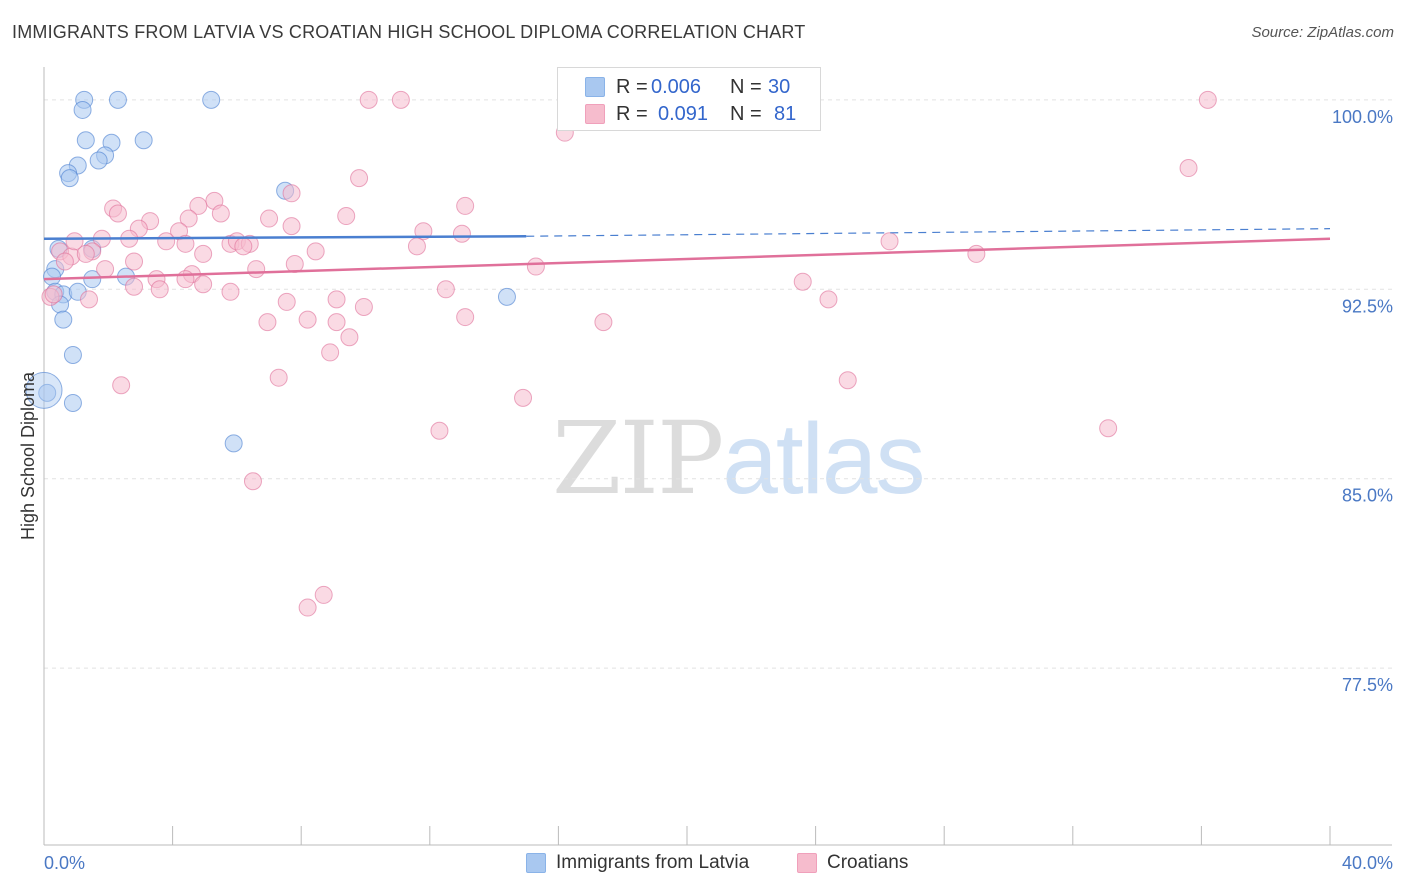 This screenshot has height=892, width=1406. I want to click on y-tick-label-0: 100.0%, so click(1362, 117).